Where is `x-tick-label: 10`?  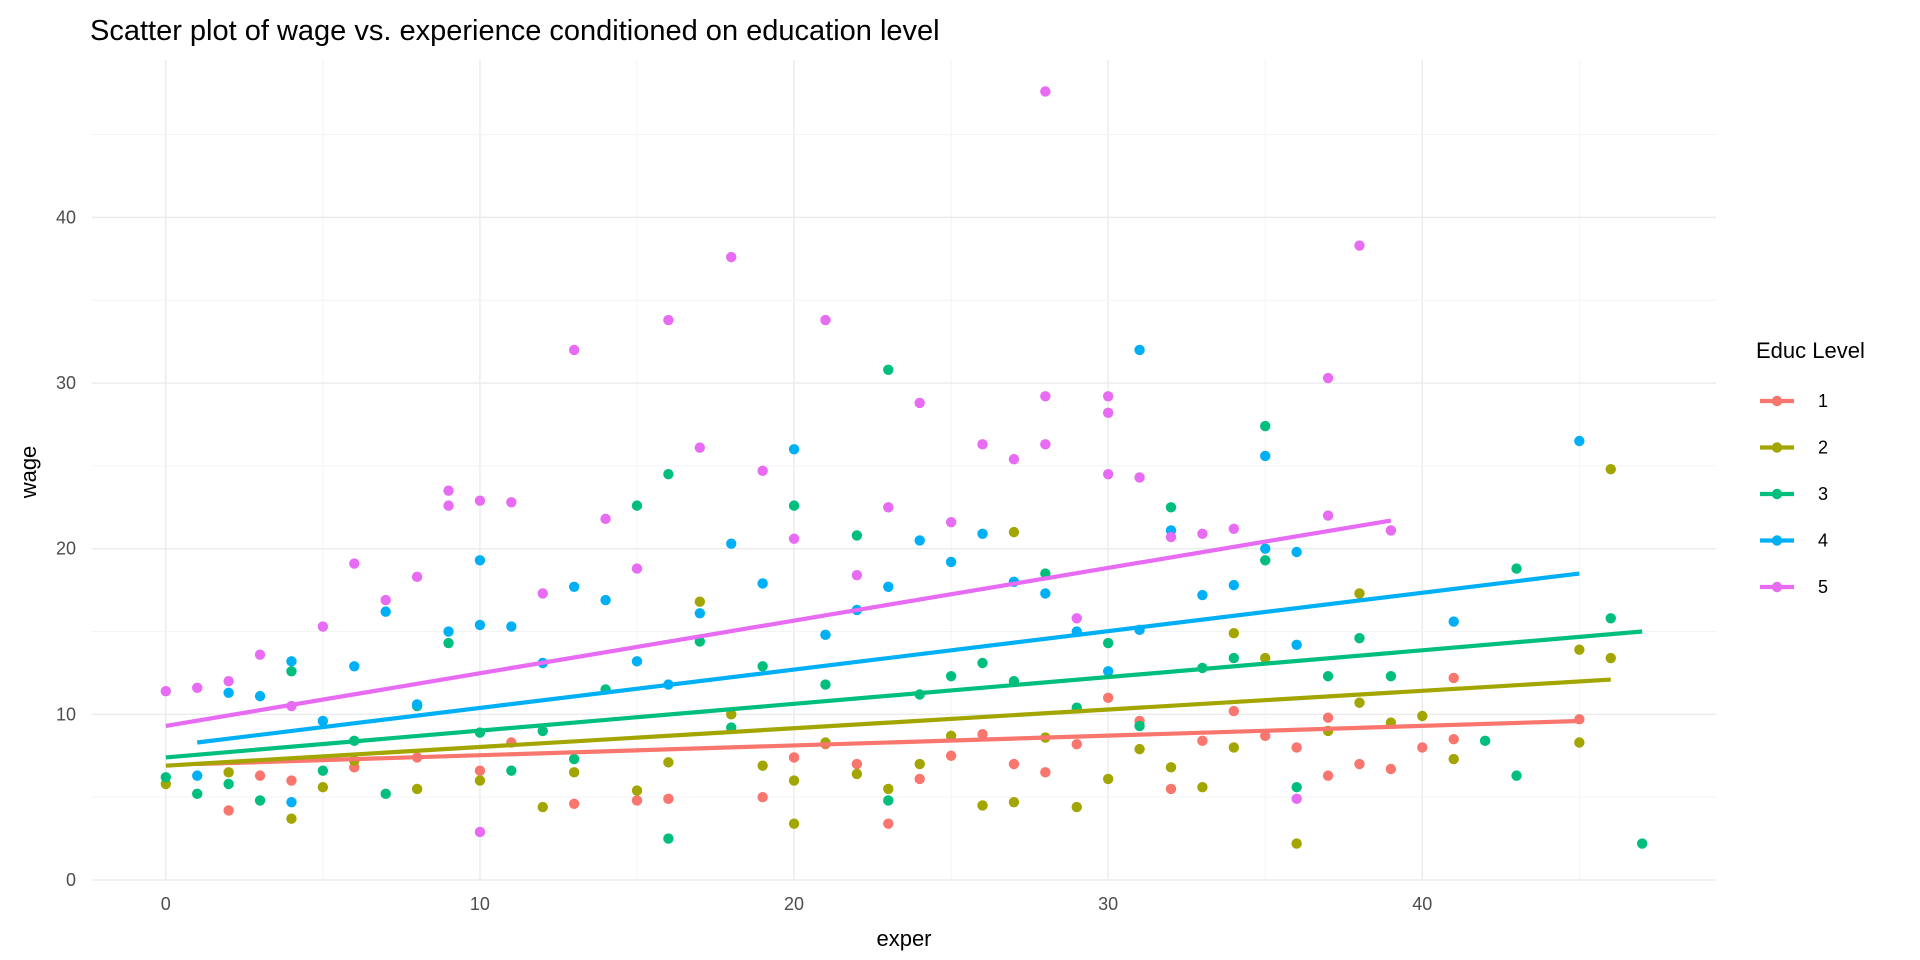
x-tick-label: 10 is located at coordinates (480, 904).